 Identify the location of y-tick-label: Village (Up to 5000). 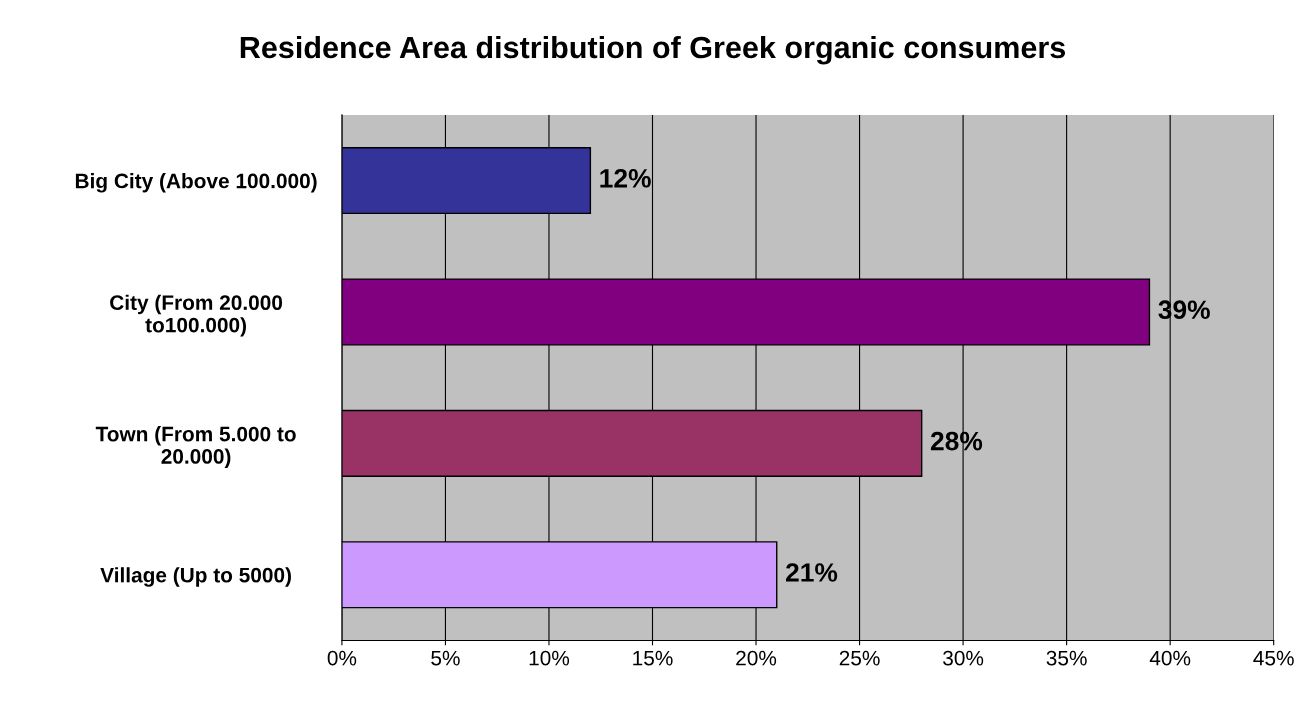
(195, 577).